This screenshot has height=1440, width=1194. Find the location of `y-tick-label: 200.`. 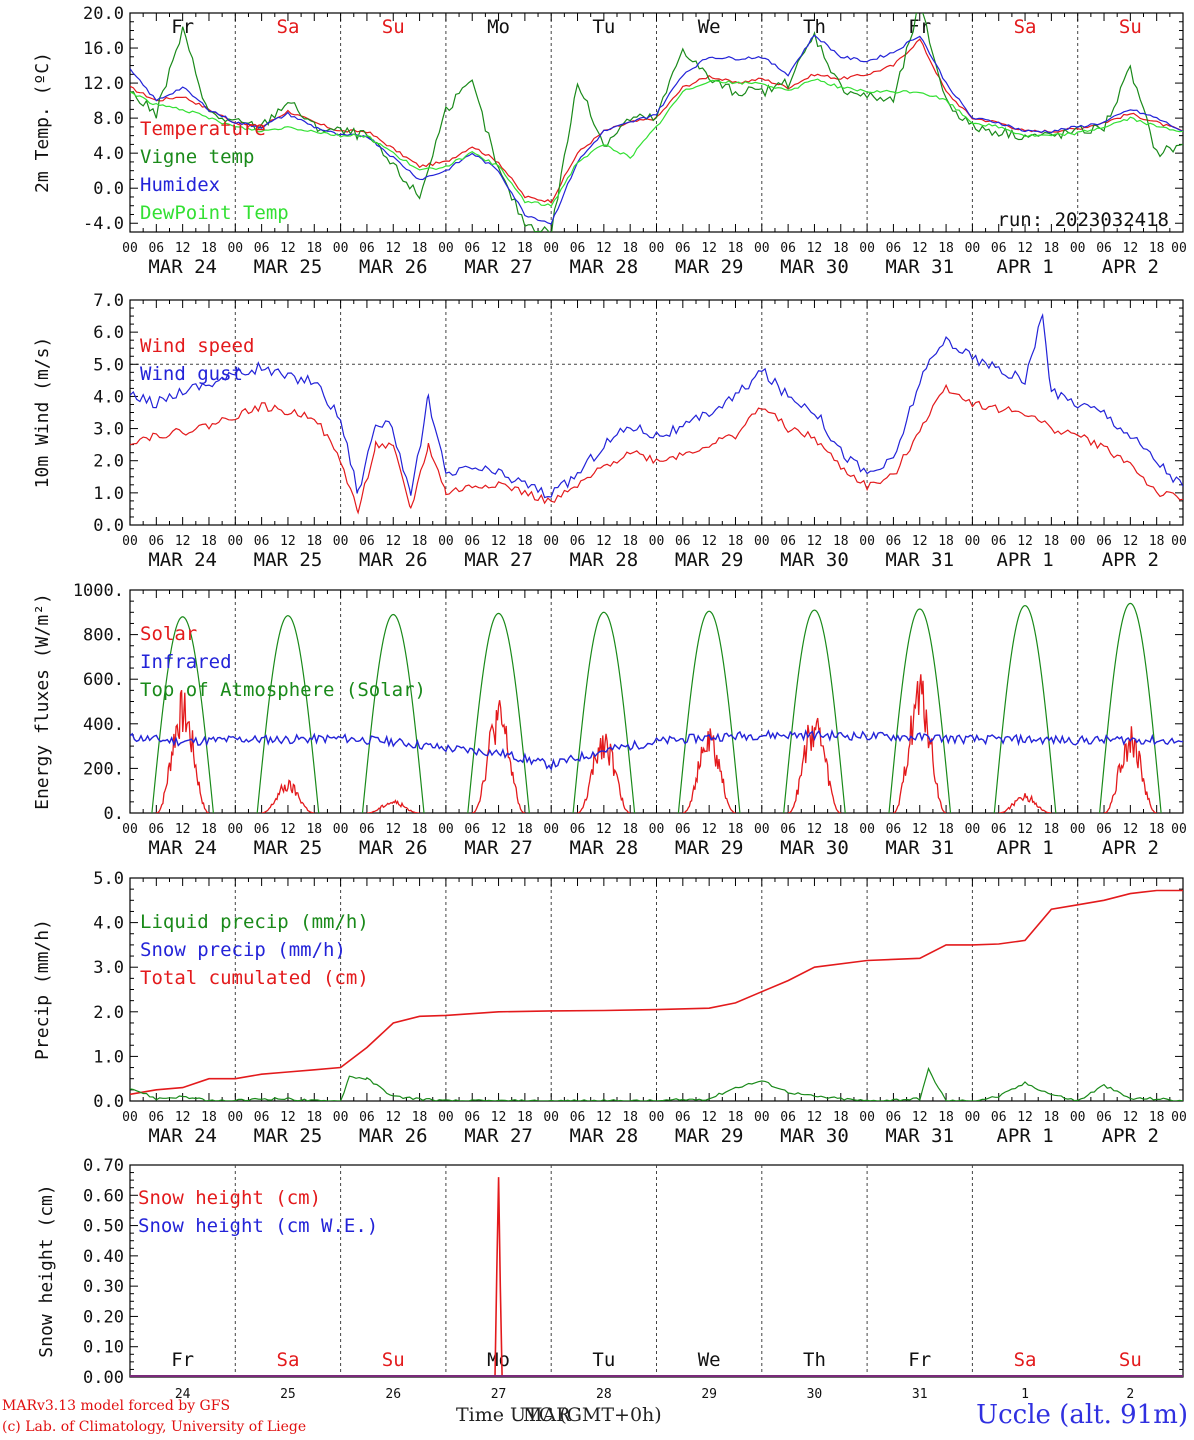

y-tick-label: 200. is located at coordinates (103, 769).